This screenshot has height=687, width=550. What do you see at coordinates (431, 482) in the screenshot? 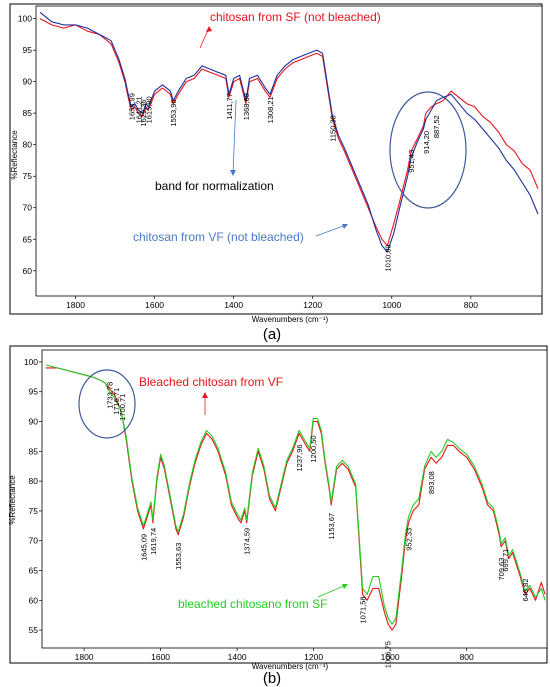
I see `peak-label: 893,08` at bounding box center [431, 482].